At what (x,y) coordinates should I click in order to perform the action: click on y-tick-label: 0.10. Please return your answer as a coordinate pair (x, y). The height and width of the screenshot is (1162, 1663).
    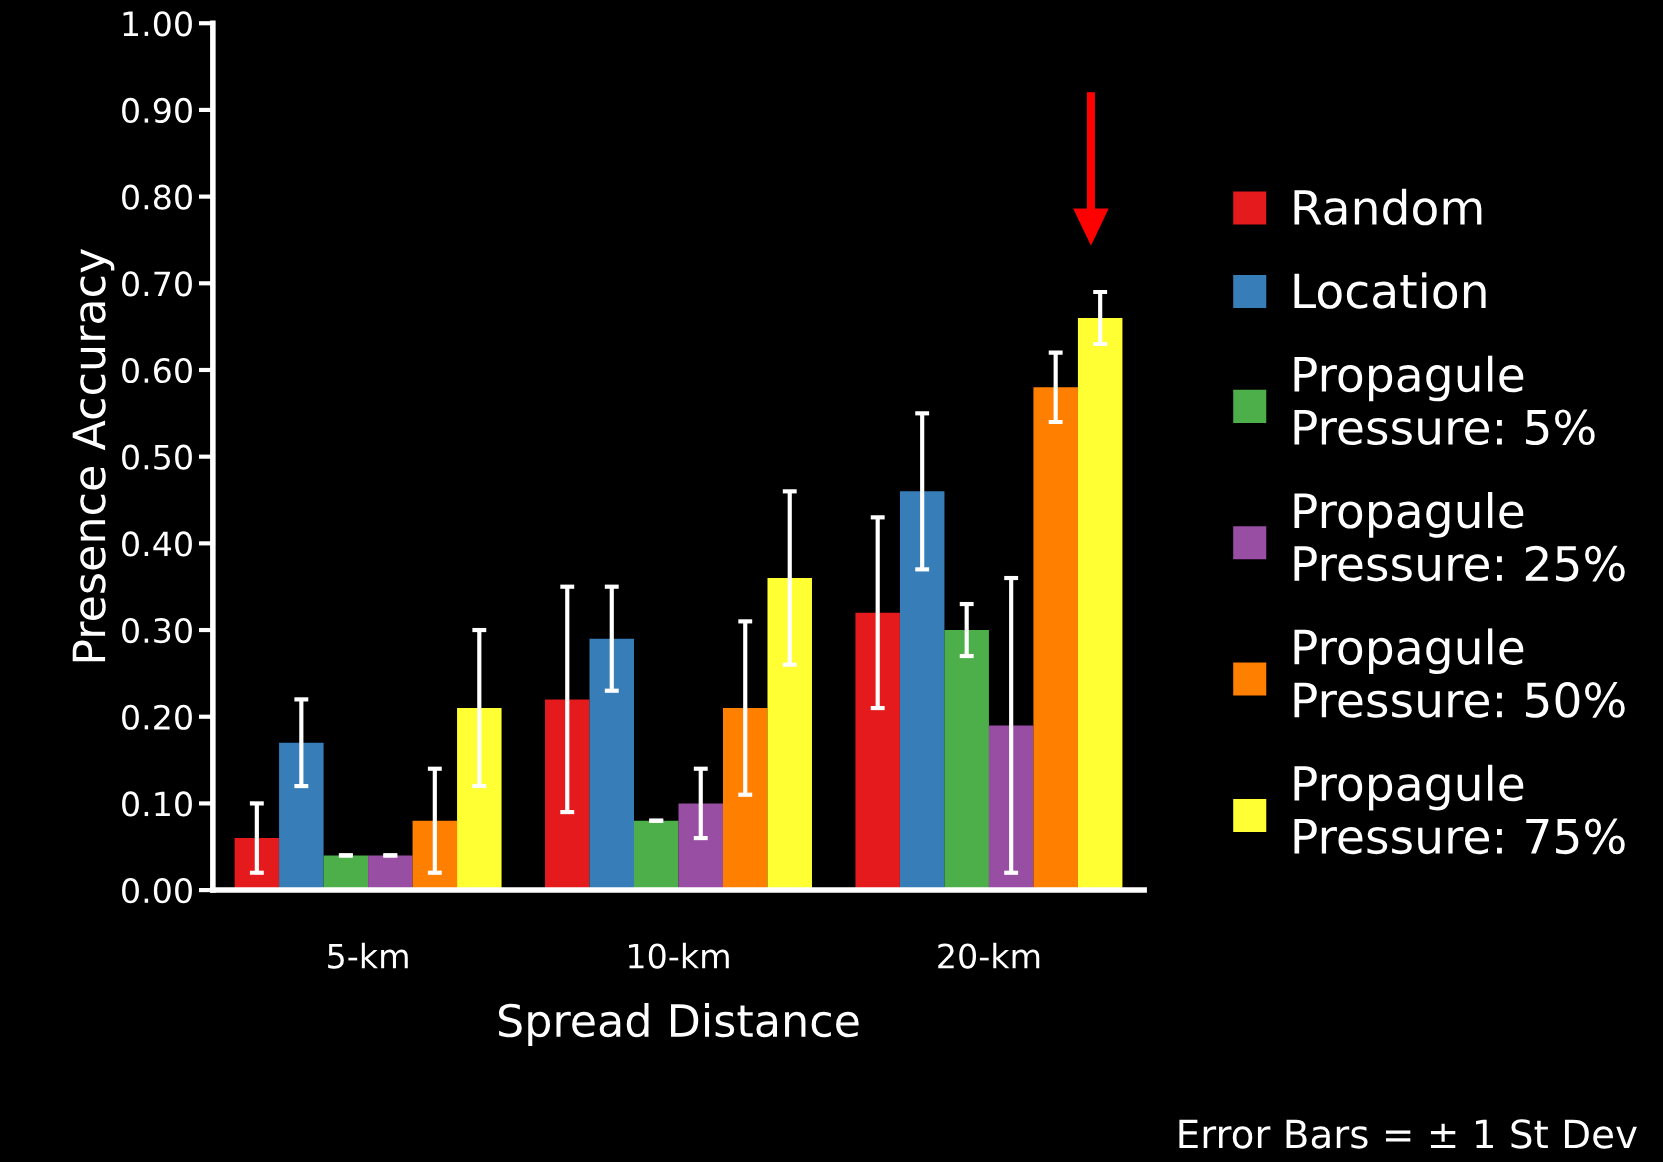
    Looking at the image, I should click on (157, 804).